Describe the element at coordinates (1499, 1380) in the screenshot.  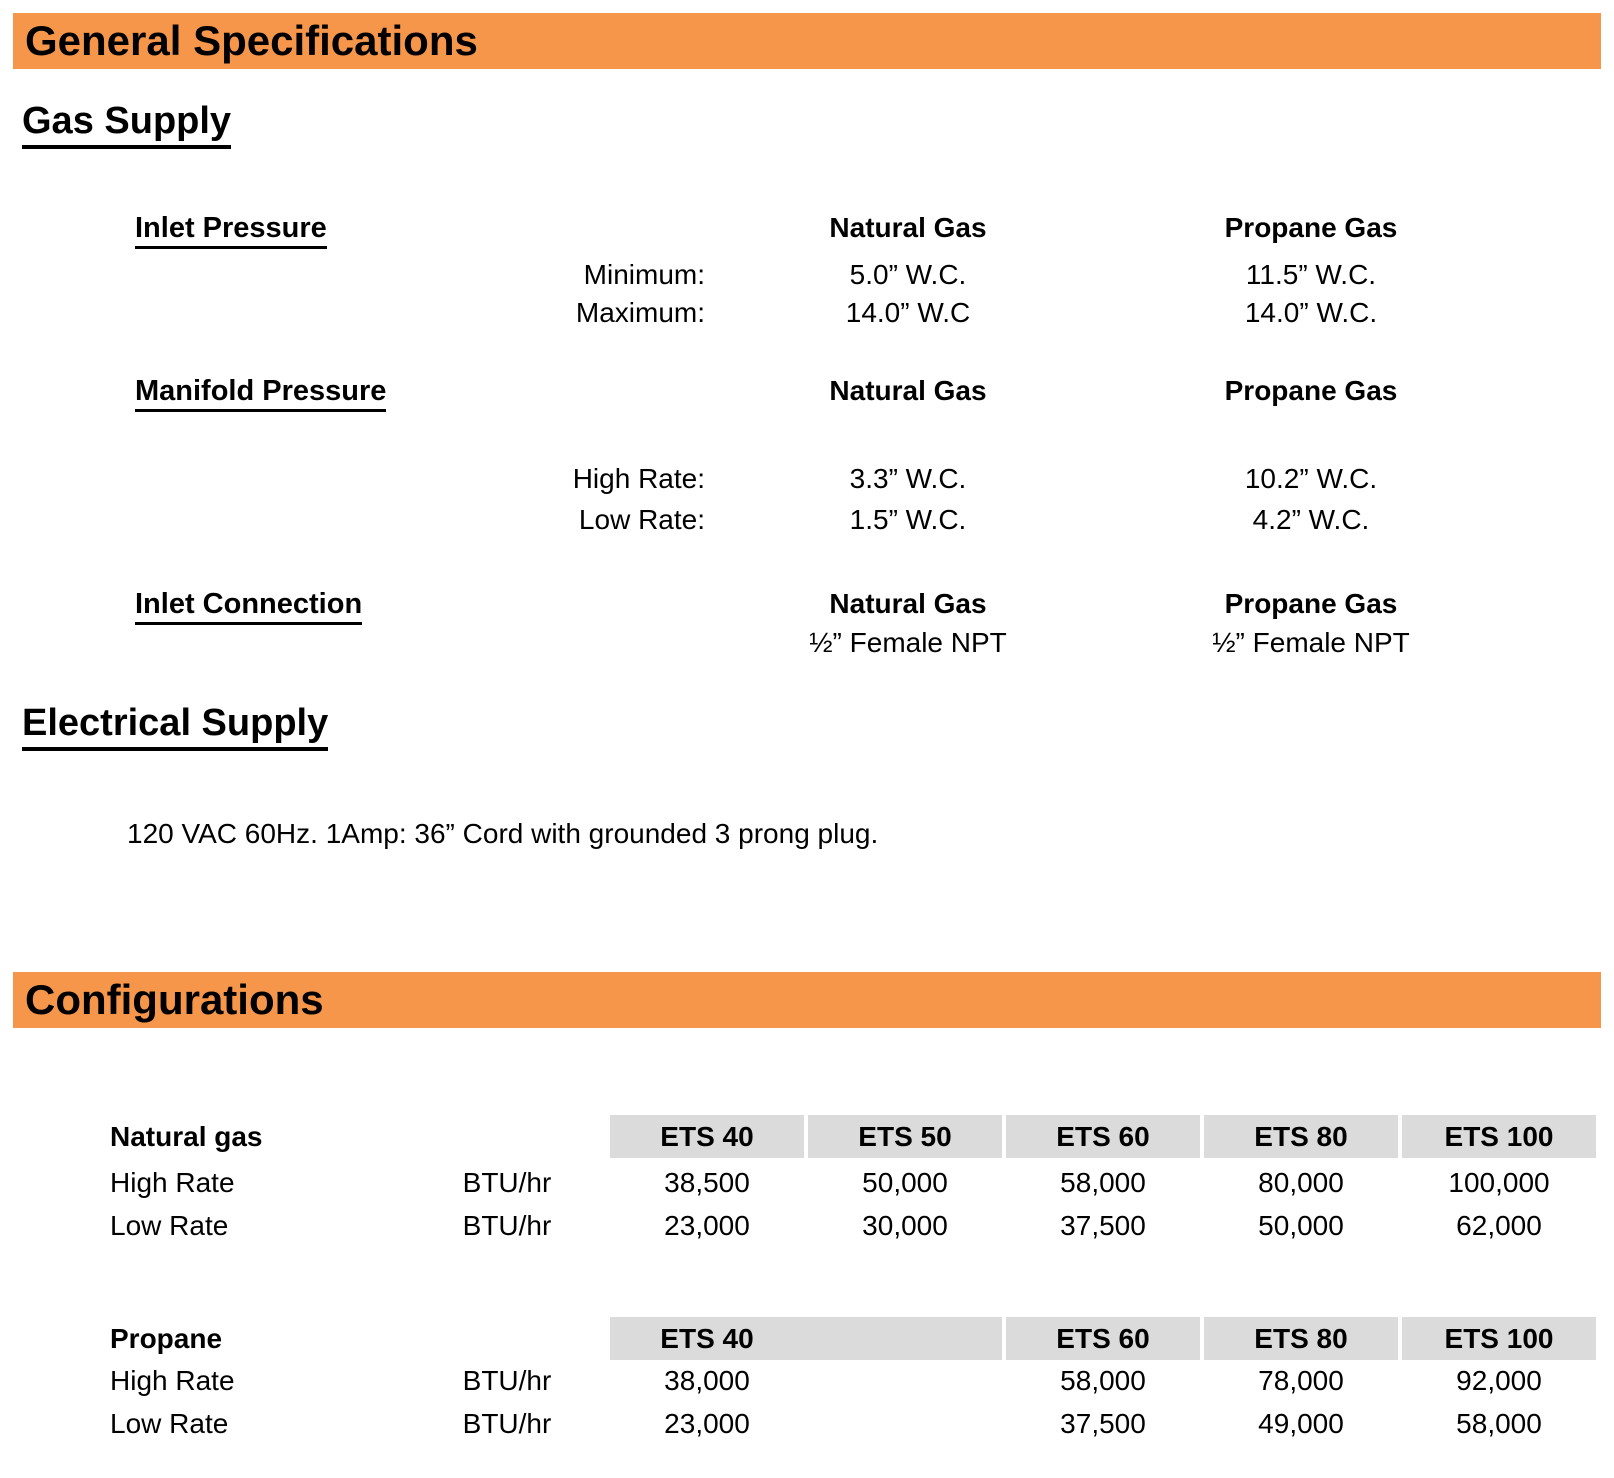
I see `value-ets-100: 92,000` at that location.